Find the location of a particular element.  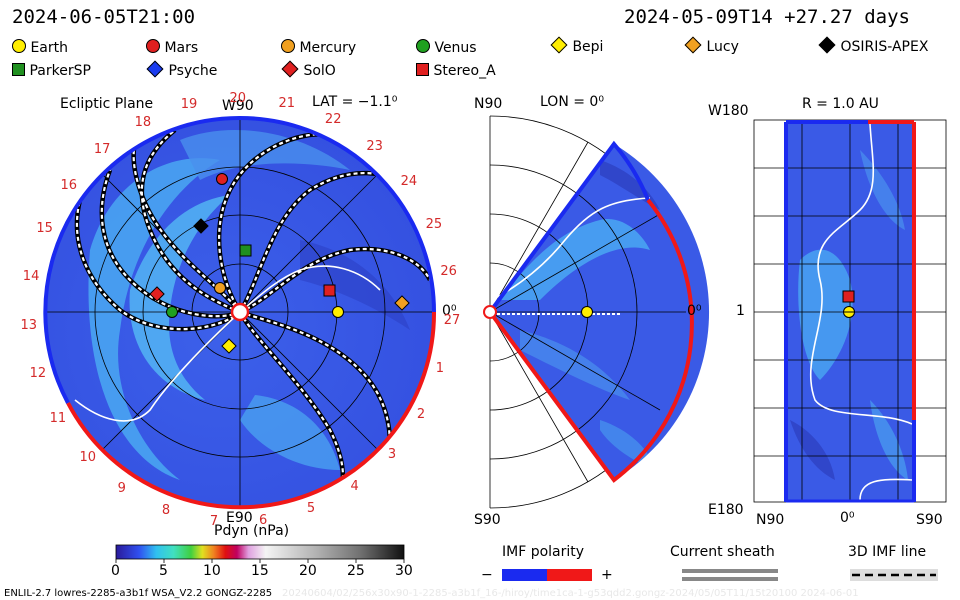

imf-negative-swatch is located at coordinates (524, 575).